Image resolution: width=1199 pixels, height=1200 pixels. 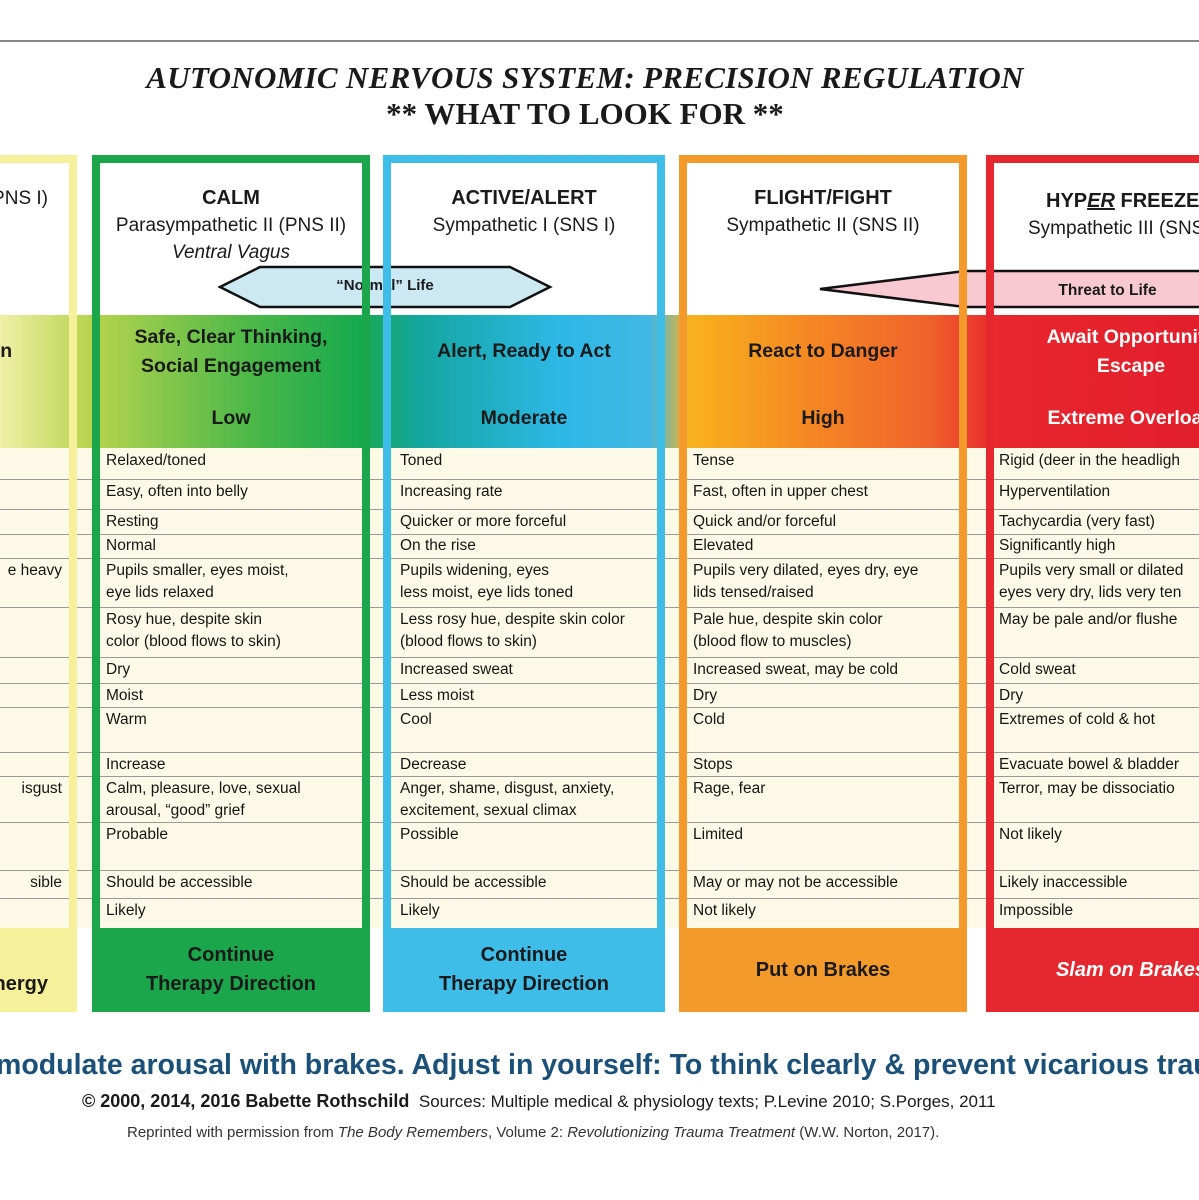 What do you see at coordinates (1055, 491) in the screenshot?
I see `indicator-cell: Hyperventilation` at bounding box center [1055, 491].